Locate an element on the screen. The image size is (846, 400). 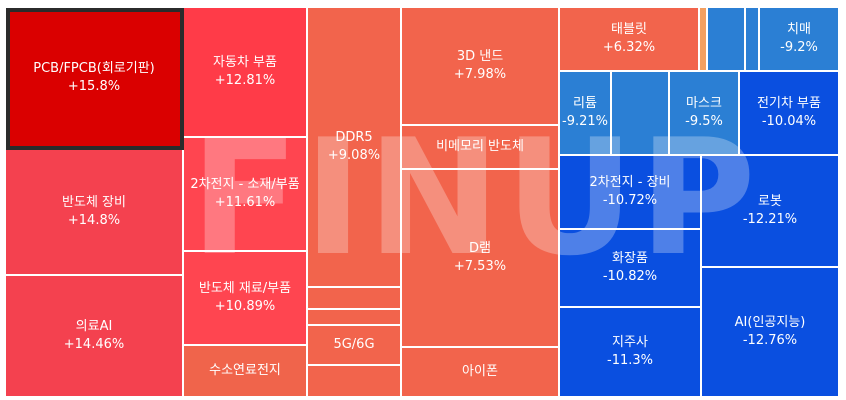
tile-change: -11.3% is located at coordinates (630, 360).